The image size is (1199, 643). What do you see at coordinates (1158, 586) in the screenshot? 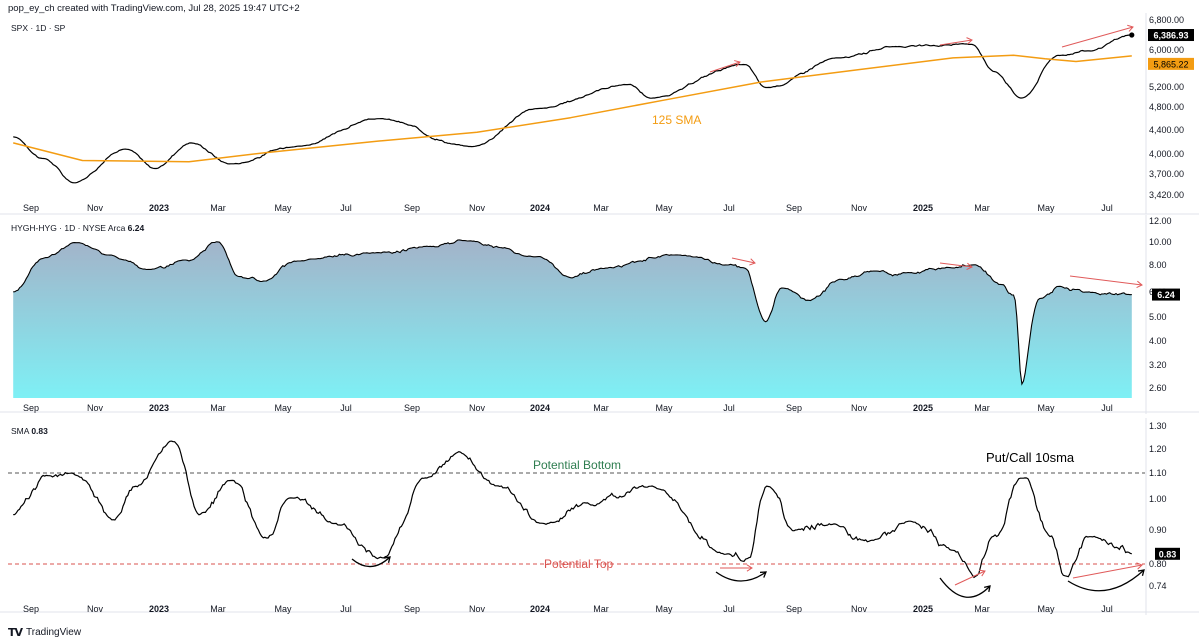
I see `y-axis-tick-label: 0.74` at bounding box center [1158, 586].